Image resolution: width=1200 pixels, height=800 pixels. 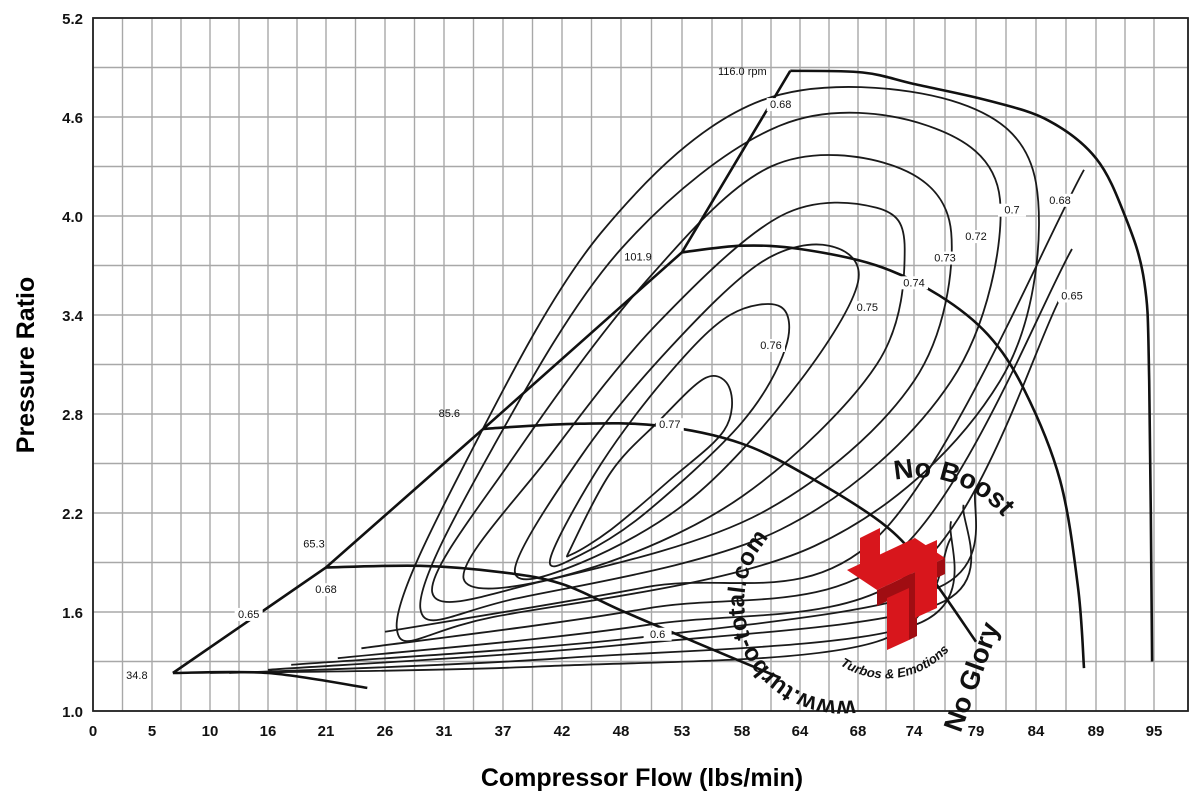 What do you see at coordinates (562, 731) in the screenshot?
I see `x-tick-label: 42` at bounding box center [562, 731].